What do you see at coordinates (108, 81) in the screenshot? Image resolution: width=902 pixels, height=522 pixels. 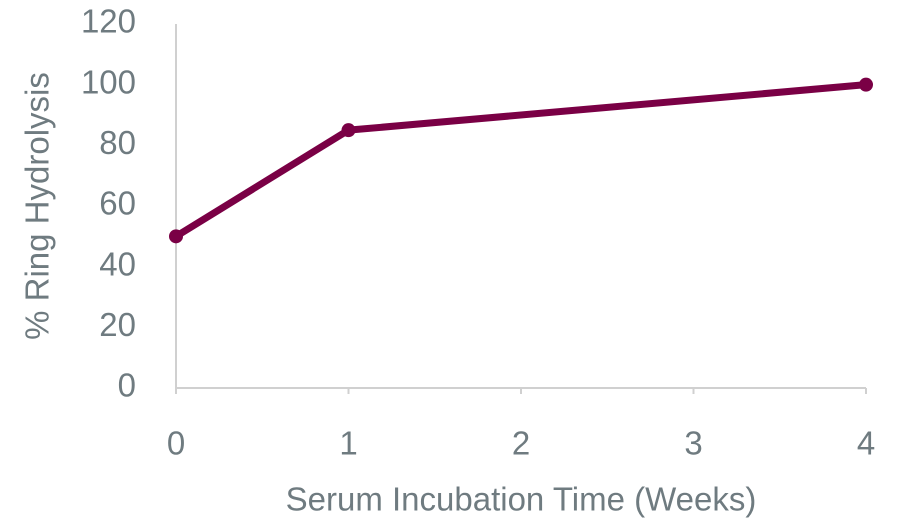 I see `y-tick-label: 100` at bounding box center [108, 81].